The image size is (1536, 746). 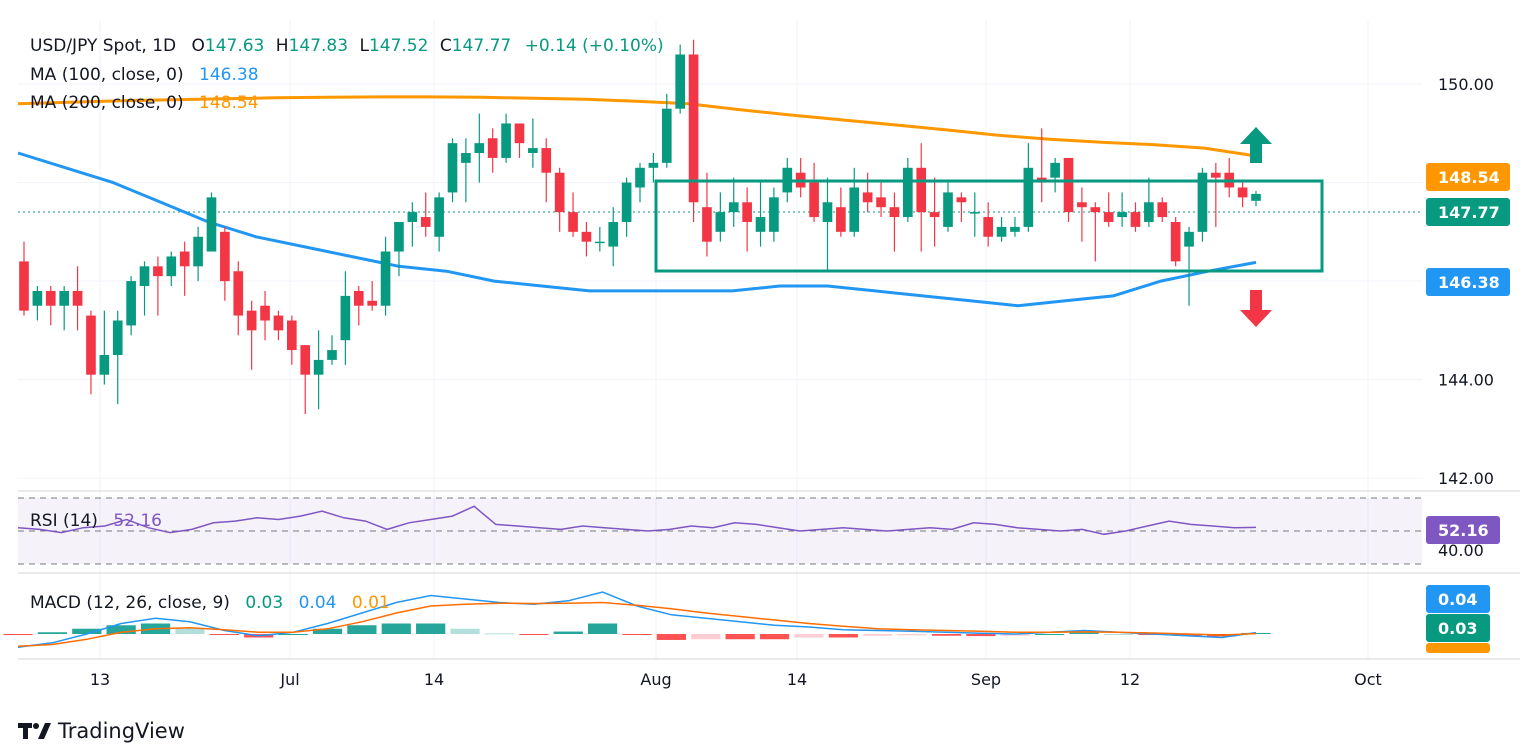 I want to click on high-label: H, so click(x=282, y=46).